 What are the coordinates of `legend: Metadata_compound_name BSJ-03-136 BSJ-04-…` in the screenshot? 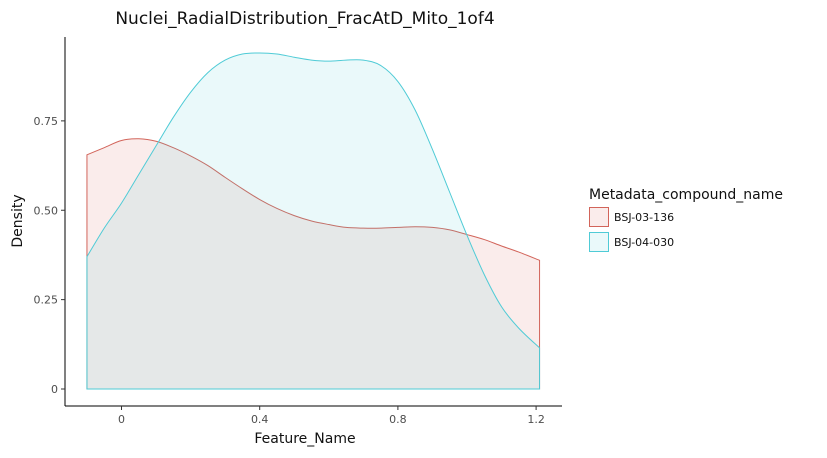 It's located at (686, 219).